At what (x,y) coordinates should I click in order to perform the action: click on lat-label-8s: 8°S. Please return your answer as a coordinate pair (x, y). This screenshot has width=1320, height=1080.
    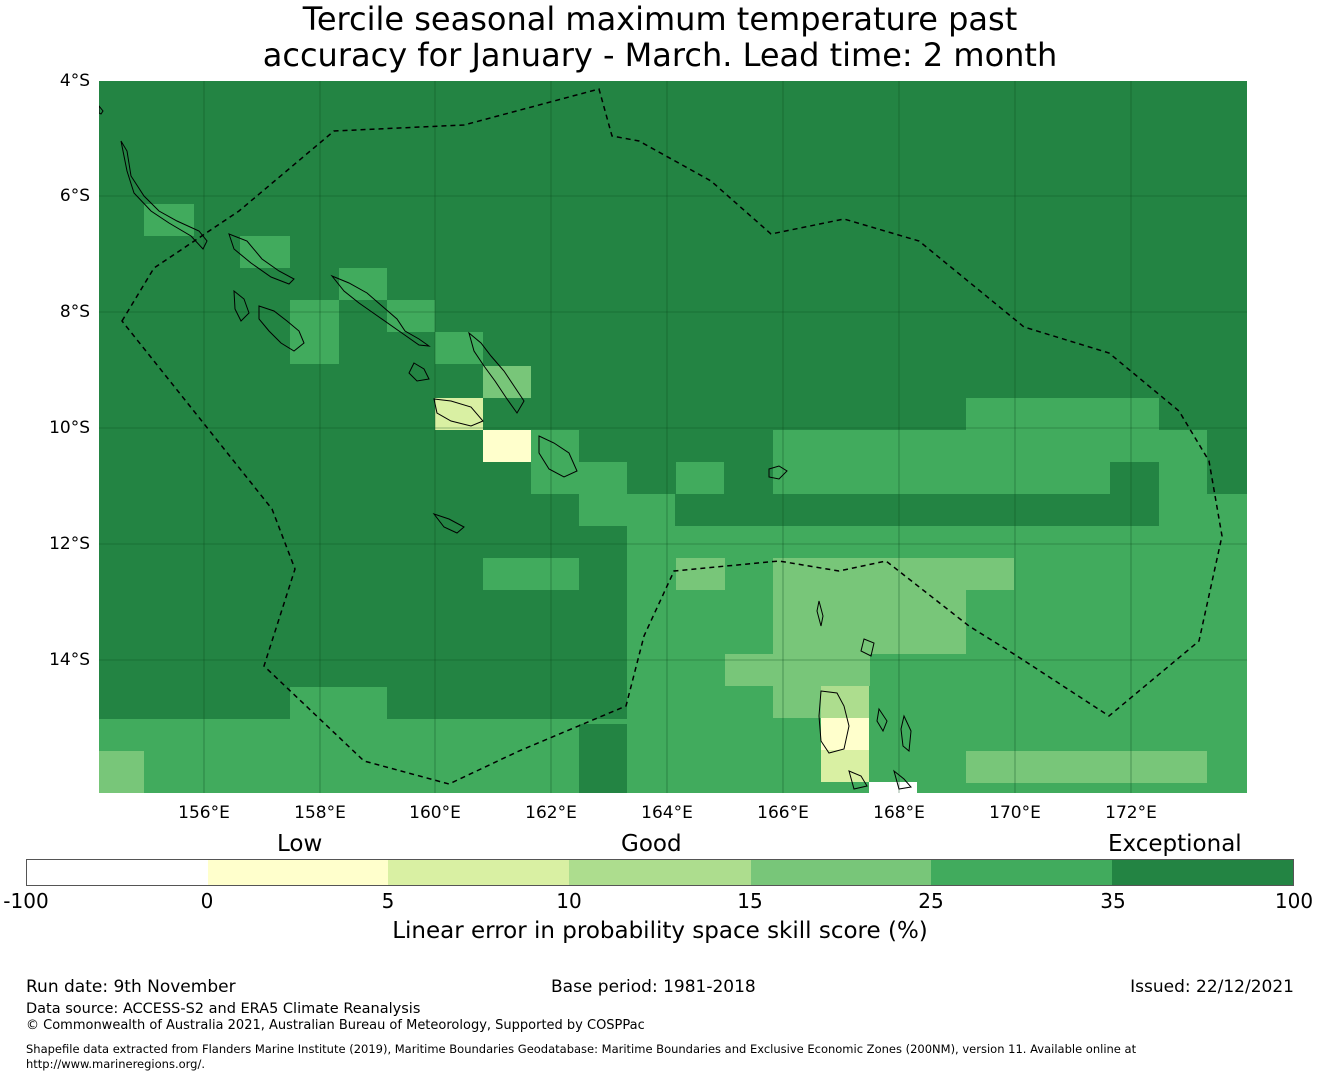
    Looking at the image, I should click on (74, 312).